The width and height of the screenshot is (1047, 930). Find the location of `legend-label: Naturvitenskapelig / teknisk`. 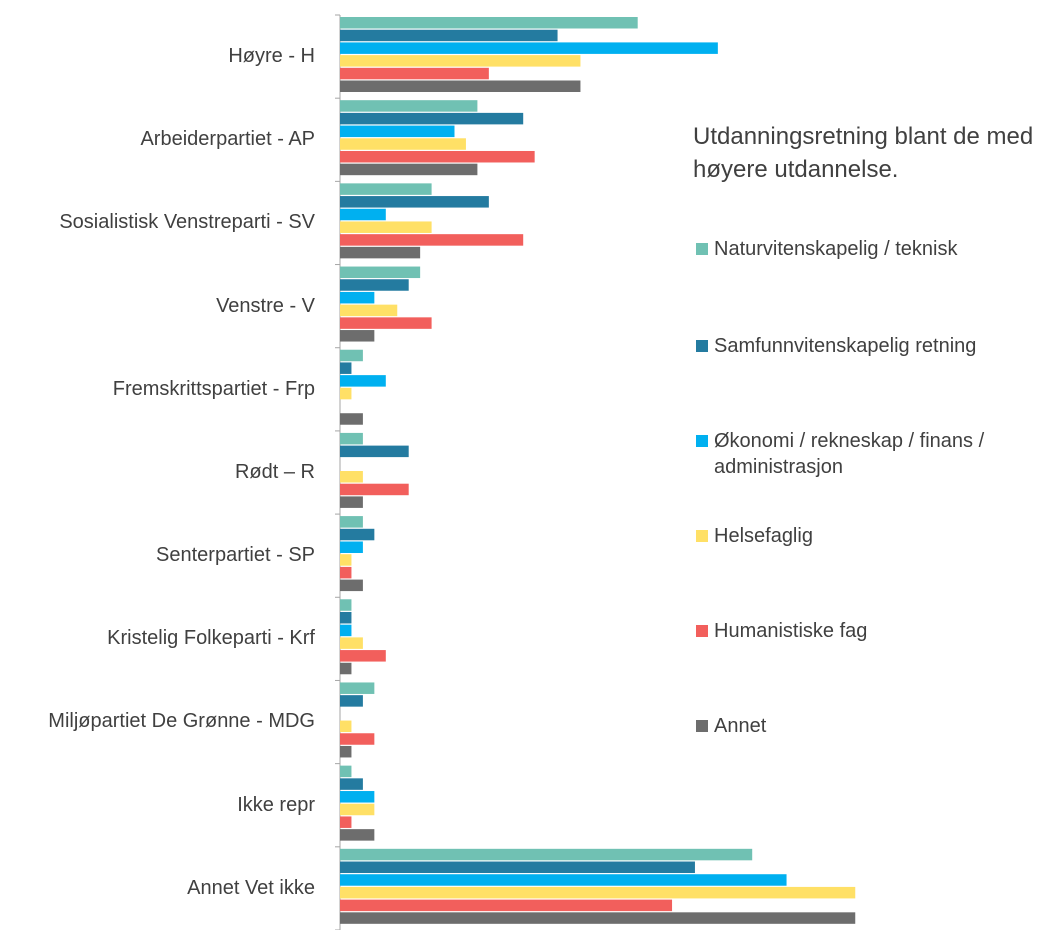

legend-label: Naturvitenskapelig / teknisk is located at coordinates (836, 249).